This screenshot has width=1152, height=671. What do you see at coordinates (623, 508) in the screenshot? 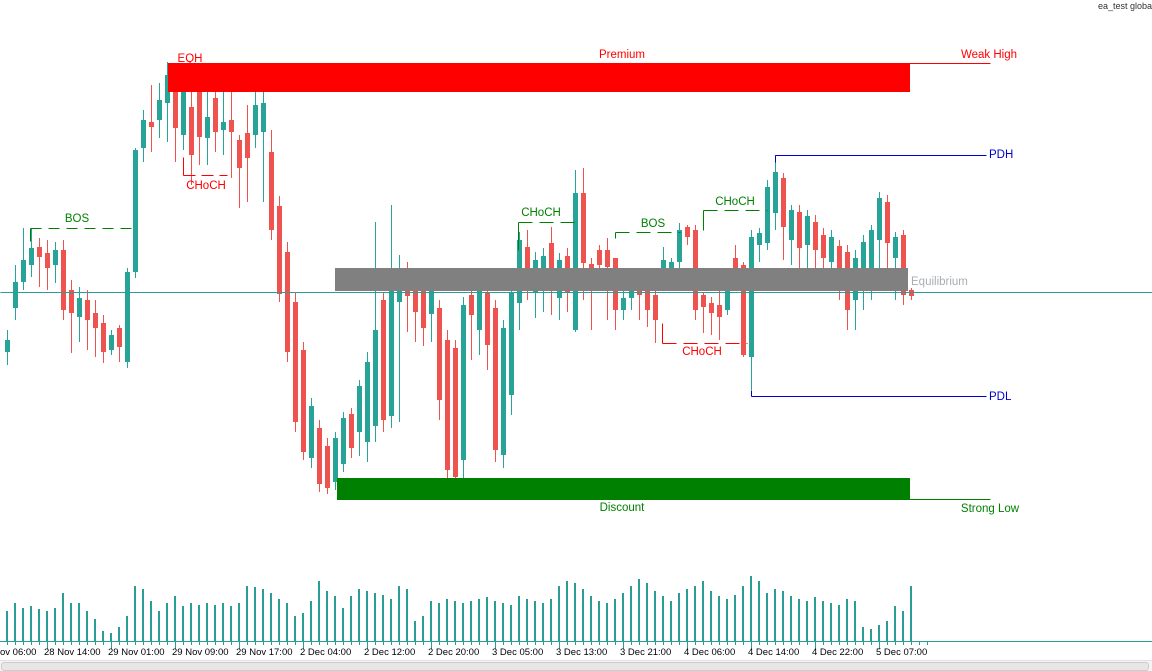
I see `discount-label: Discount` at bounding box center [623, 508].